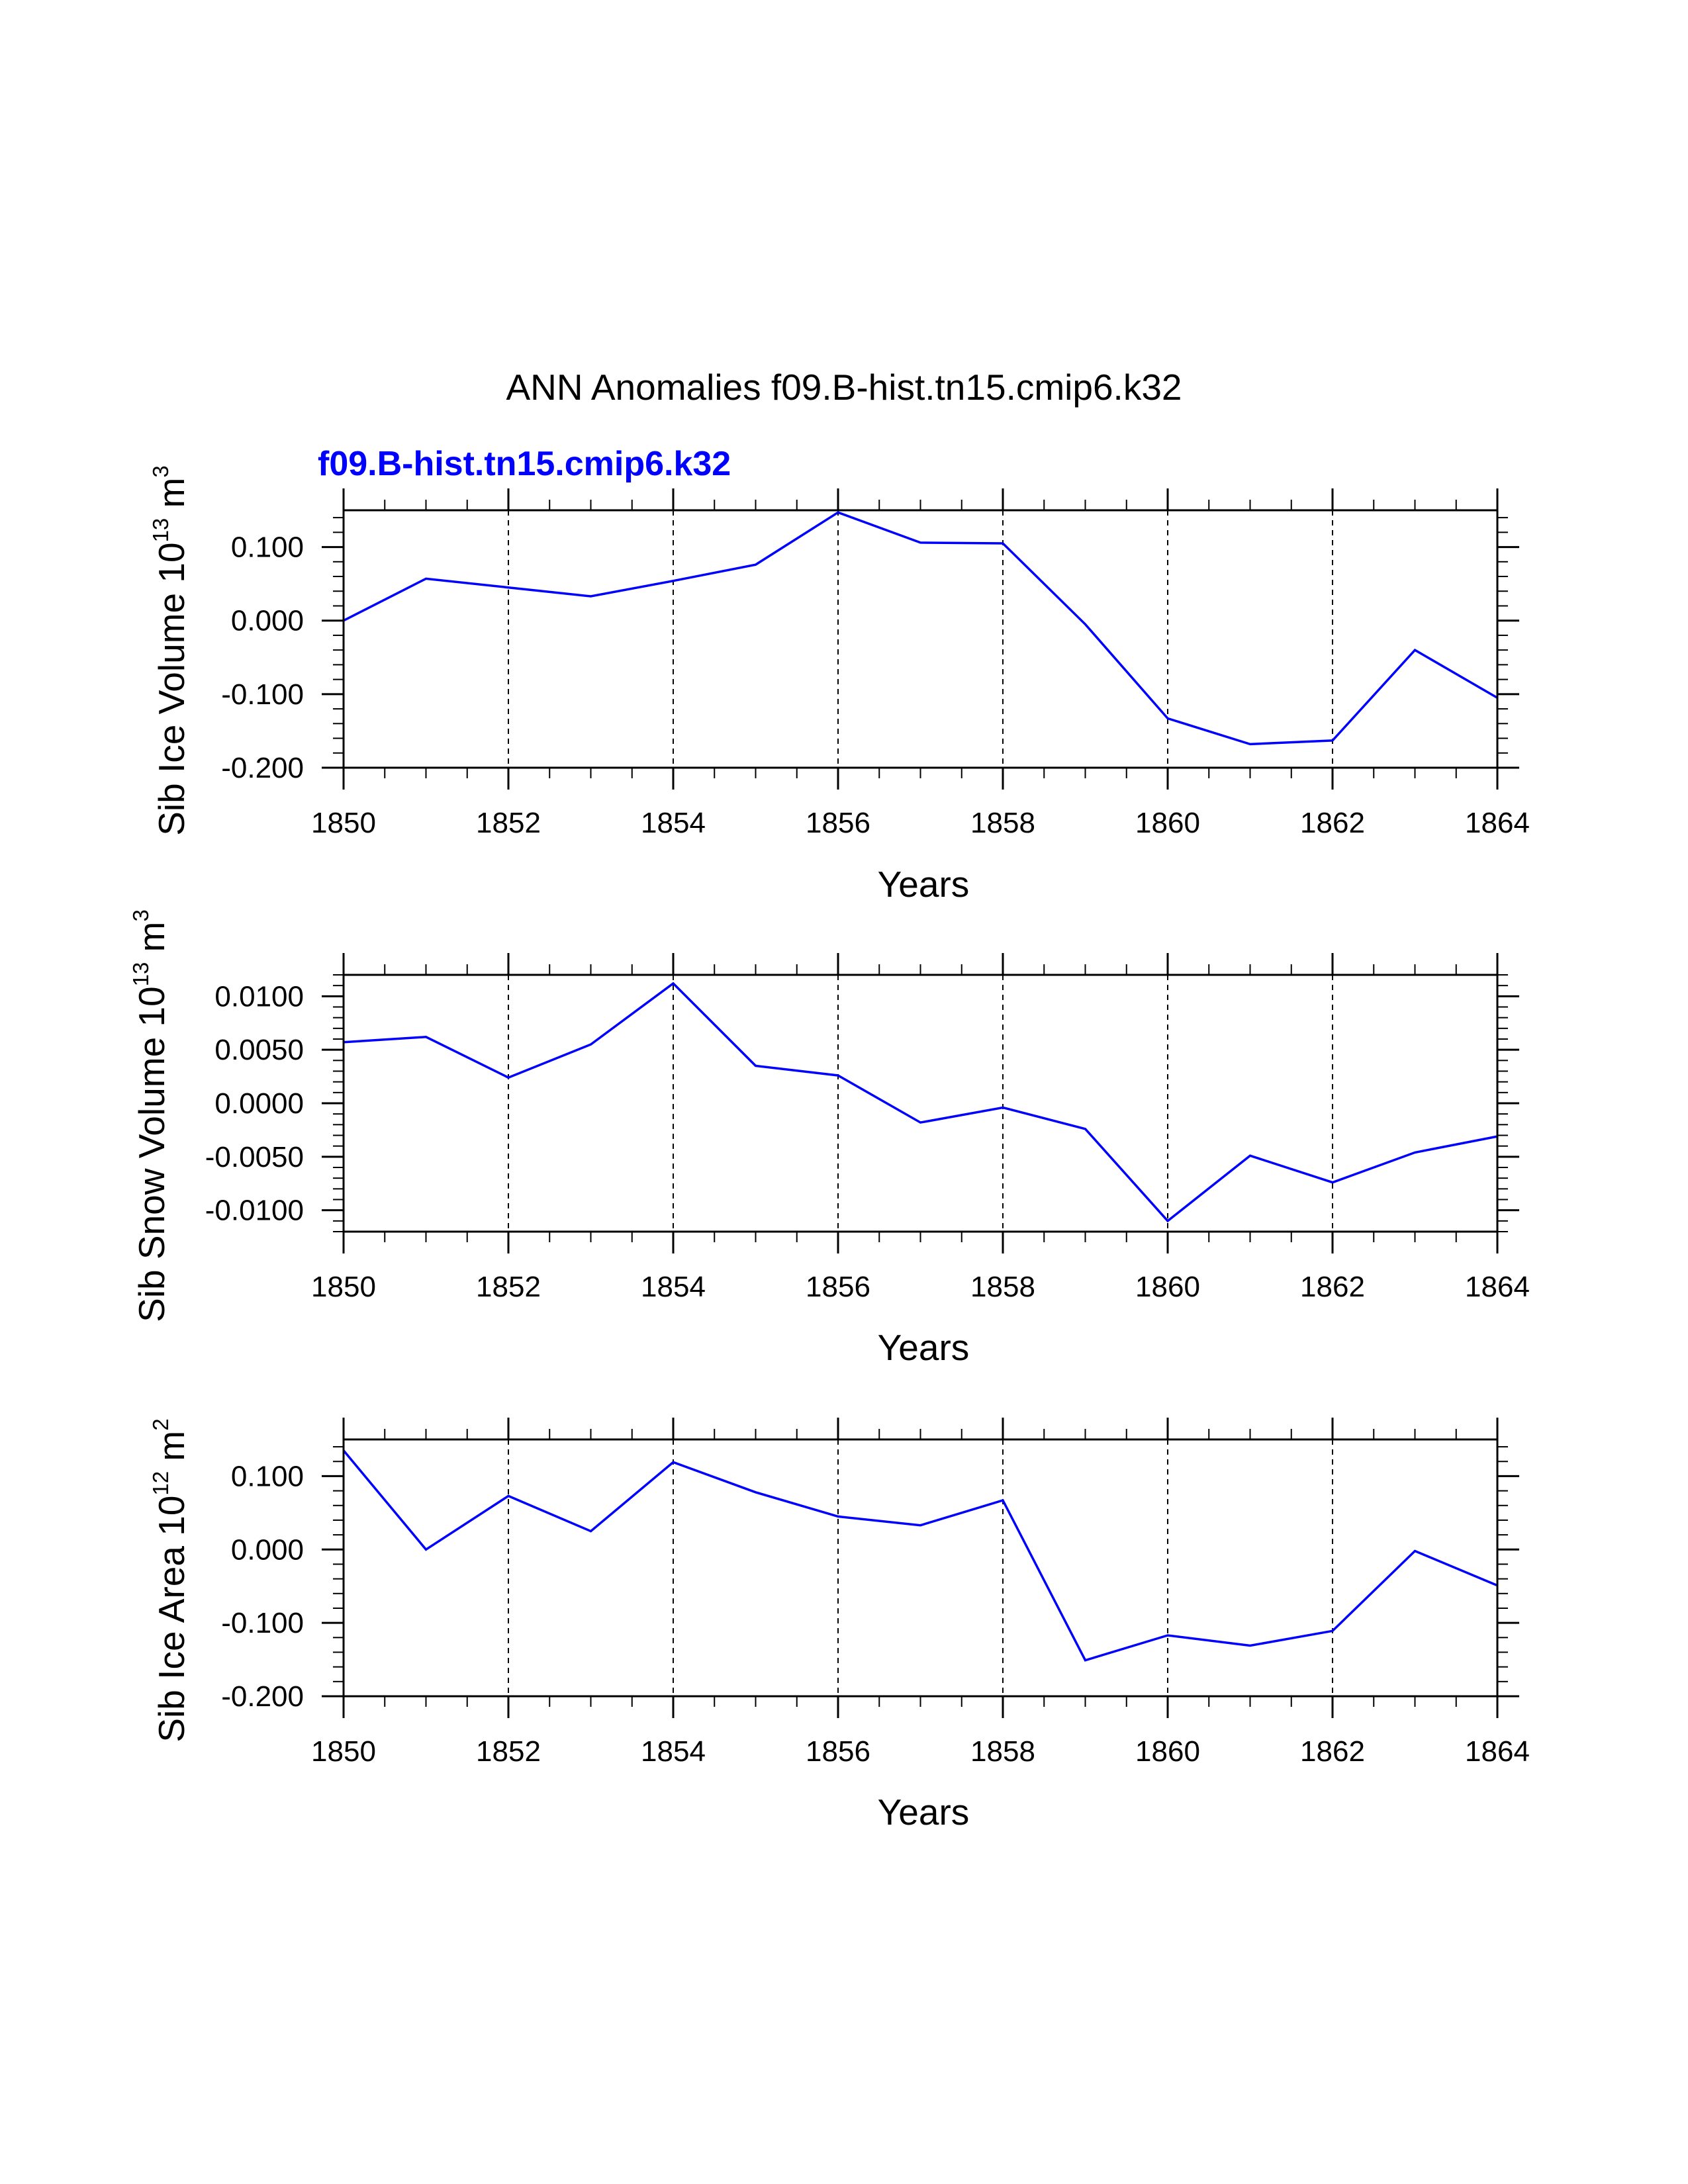 The image size is (1688, 2184). I want to click on figure-title: ANN Anomalies f09.B-hist.tn15.cmip6.k32, so click(844, 387).